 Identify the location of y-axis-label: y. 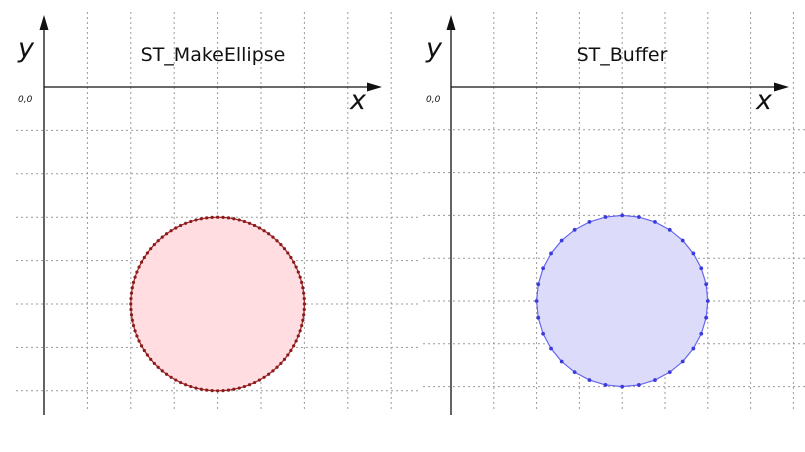
(434, 48).